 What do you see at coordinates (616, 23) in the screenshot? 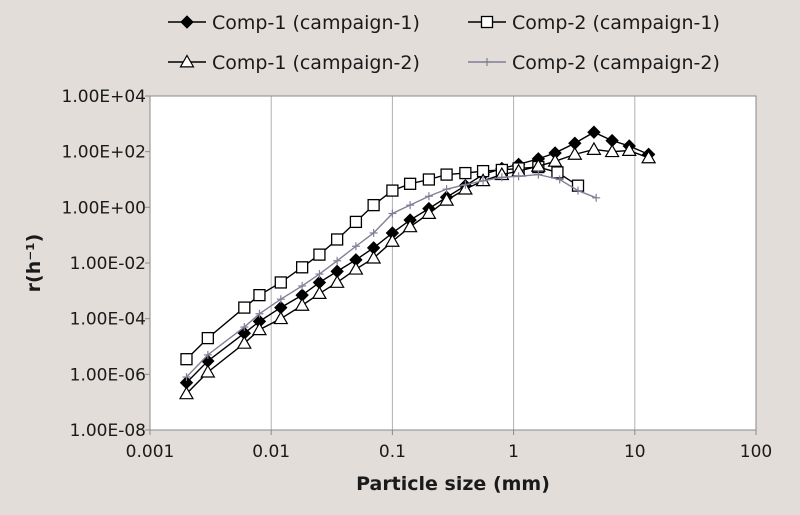
I see `legend-label: Comp-2 (campaign-1)` at bounding box center [616, 23].